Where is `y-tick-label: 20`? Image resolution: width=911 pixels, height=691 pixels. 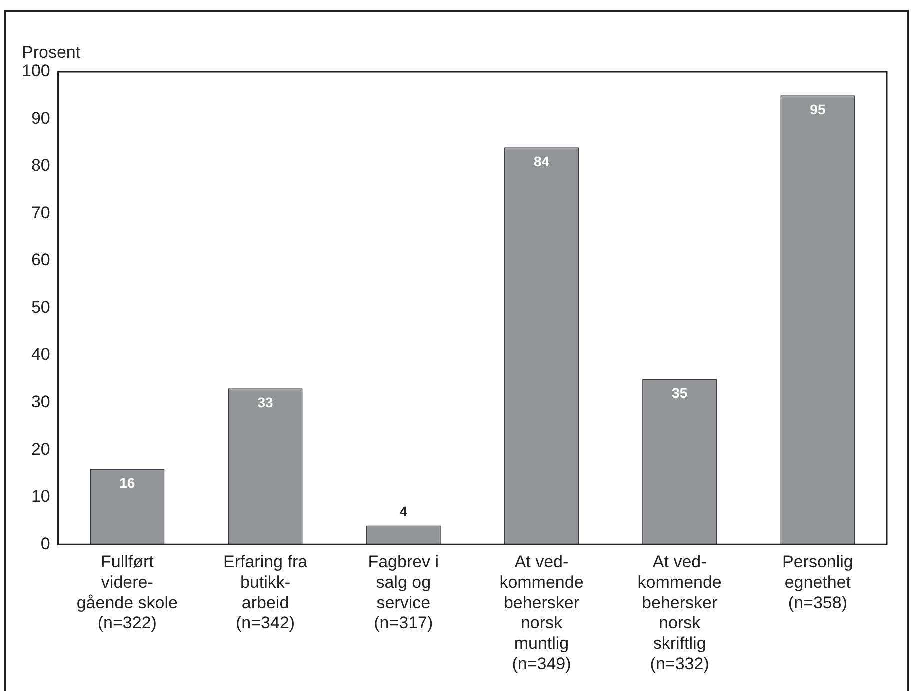
y-tick-label: 20 is located at coordinates (40, 449).